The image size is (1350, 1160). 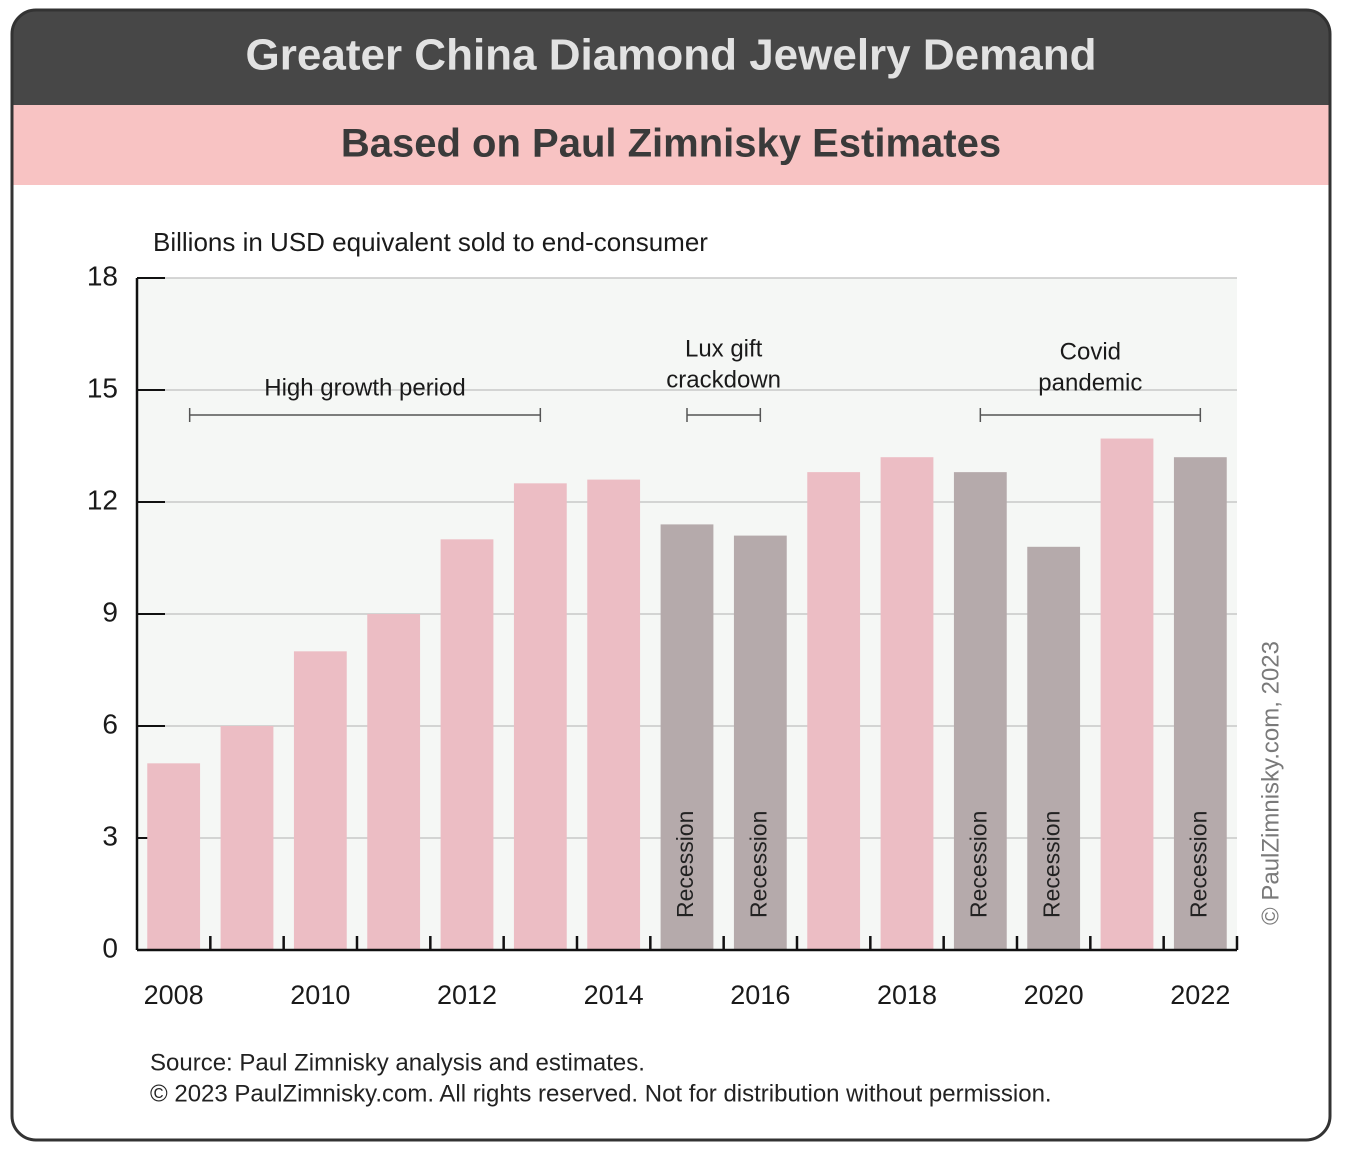 What do you see at coordinates (1200, 995) in the screenshot?
I see `x-tick-label: 2022` at bounding box center [1200, 995].